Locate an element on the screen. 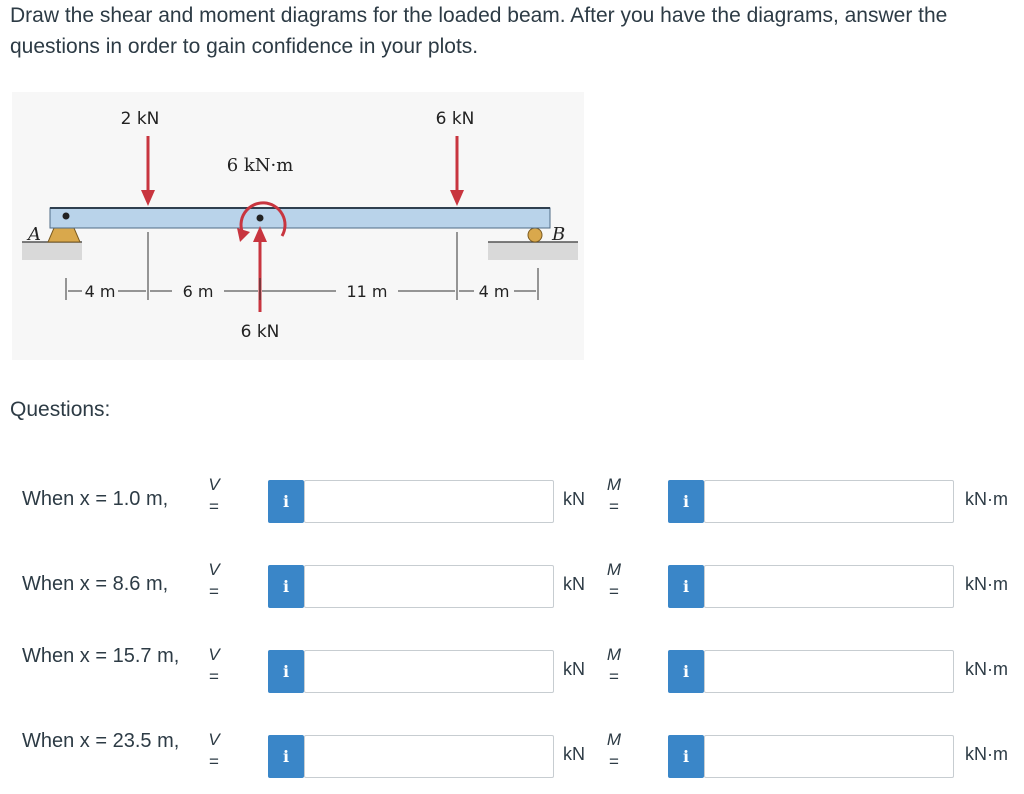 This screenshot has width=1024, height=794. question-row: When x = 1.0 m, V = i kN M = i kN·m is located at coordinates (512, 504).